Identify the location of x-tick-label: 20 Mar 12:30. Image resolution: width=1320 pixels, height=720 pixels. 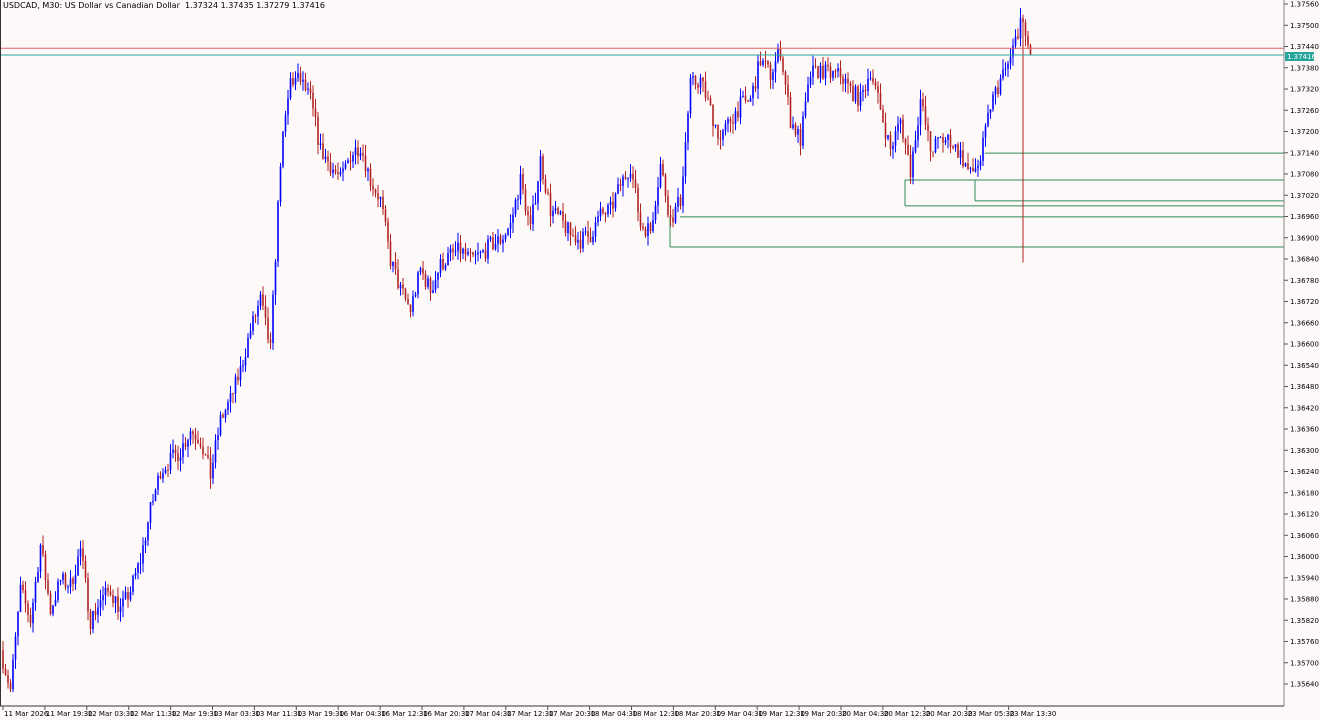
(907, 714).